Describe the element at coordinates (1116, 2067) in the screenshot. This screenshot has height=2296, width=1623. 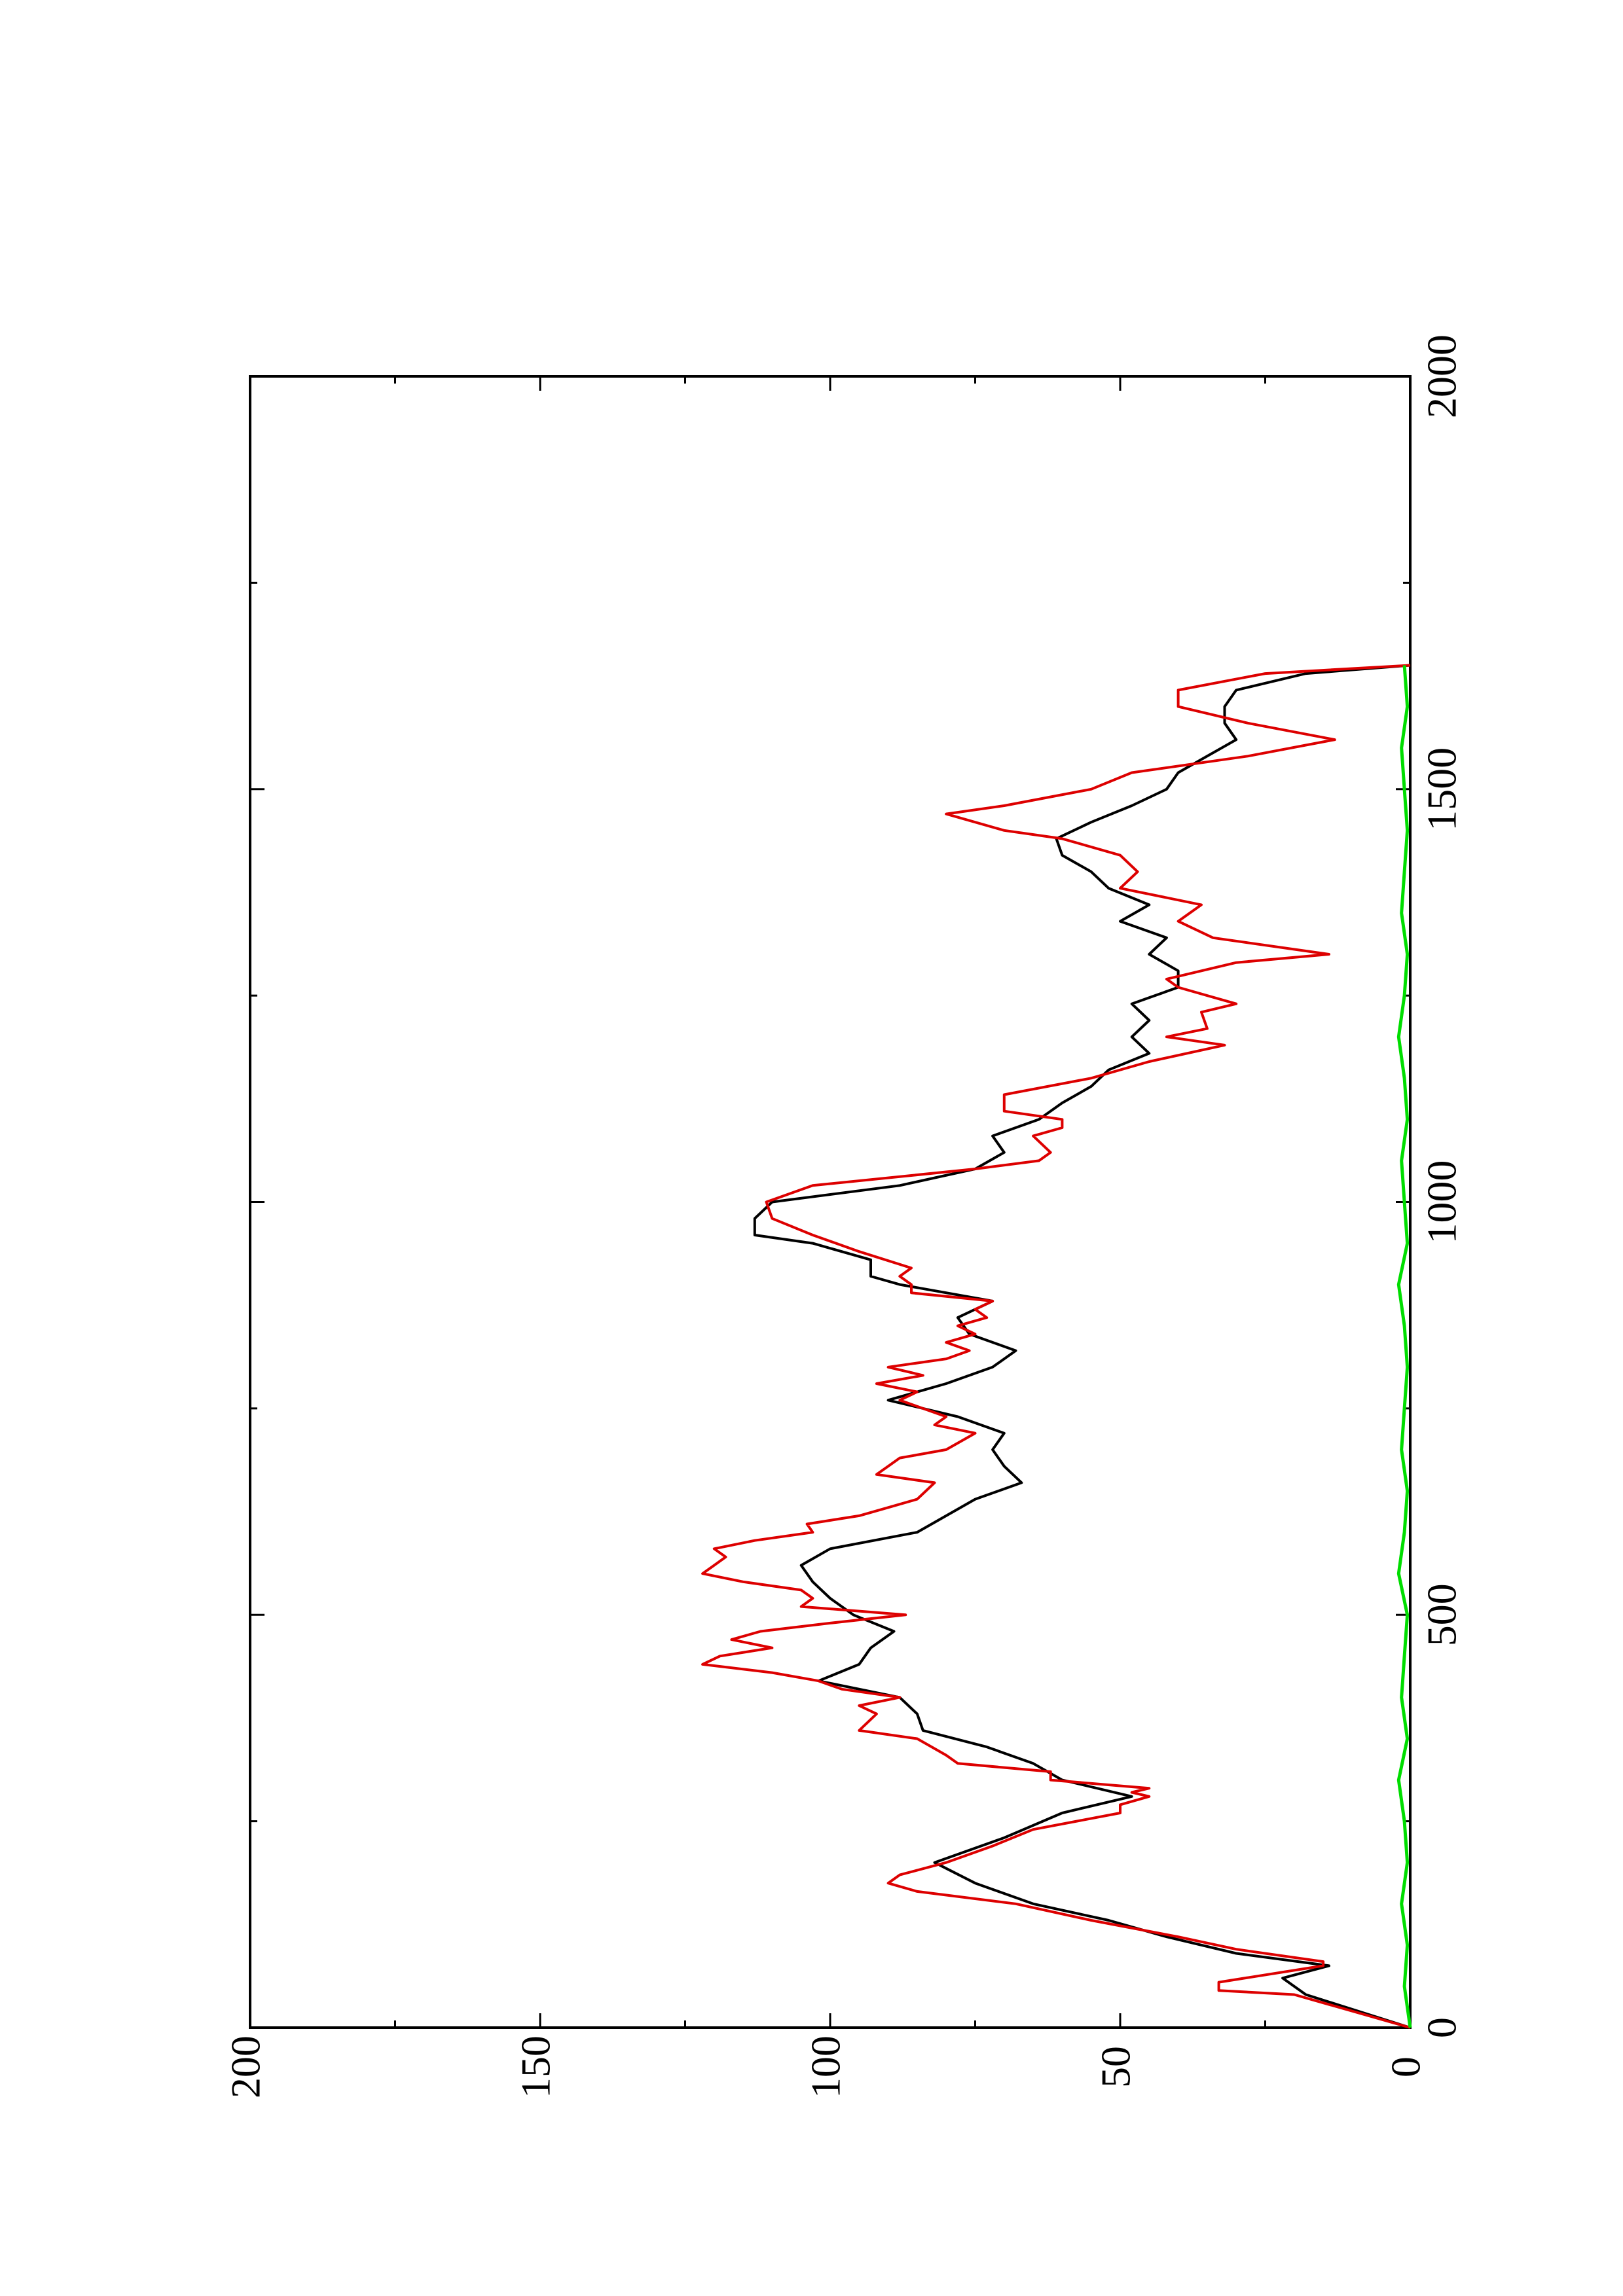
I see `y-tick-label: 50` at that location.